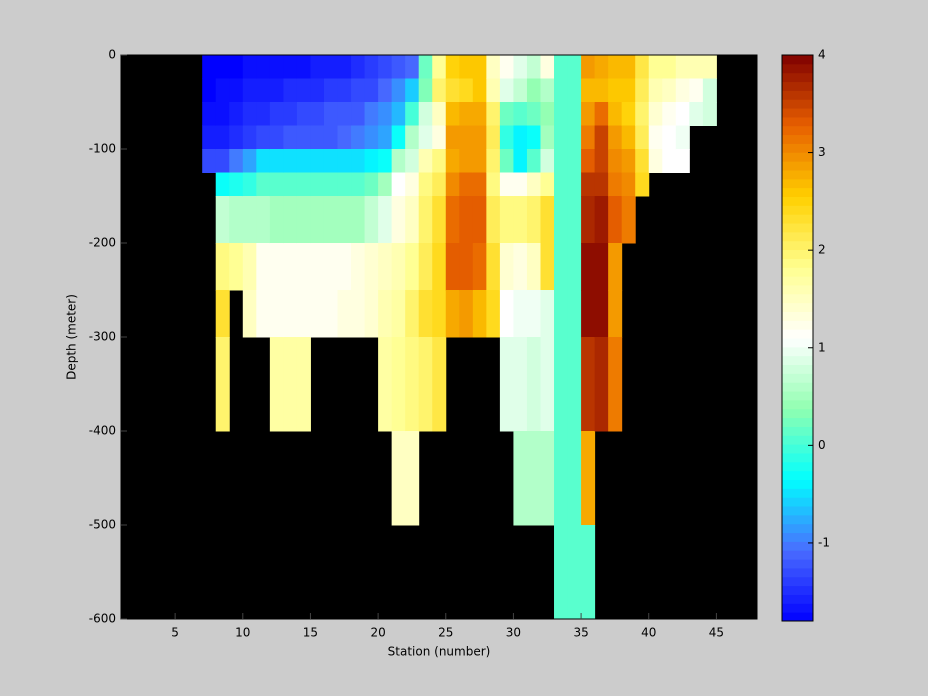 The image size is (928, 696). I want to click on colorbar-tick-label: 1, so click(822, 347).